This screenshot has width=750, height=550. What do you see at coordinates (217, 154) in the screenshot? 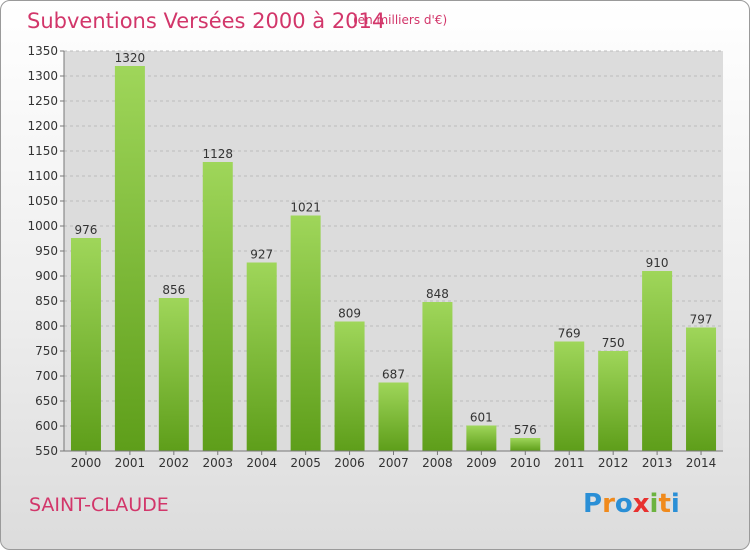
I see `bar-value-label: 1128` at bounding box center [217, 154].